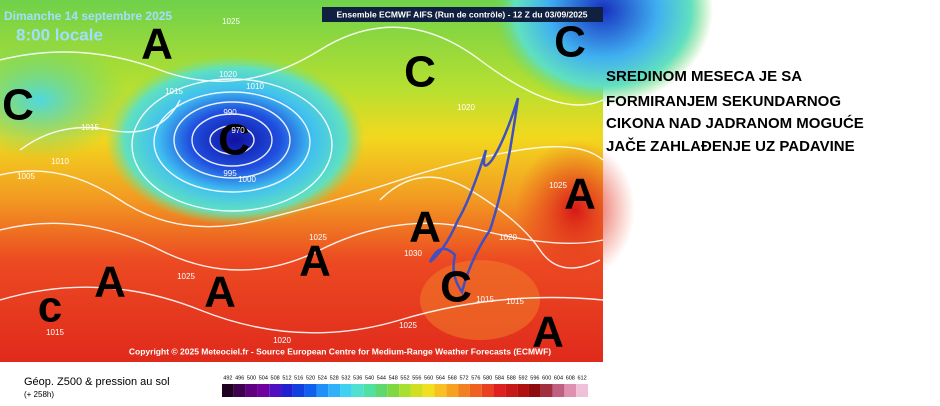 This screenshot has height=406, width=940. What do you see at coordinates (730, 146) in the screenshot?
I see `comment-line: JAČE ZAHLAĐENJE UZ PADAVINE` at bounding box center [730, 146].